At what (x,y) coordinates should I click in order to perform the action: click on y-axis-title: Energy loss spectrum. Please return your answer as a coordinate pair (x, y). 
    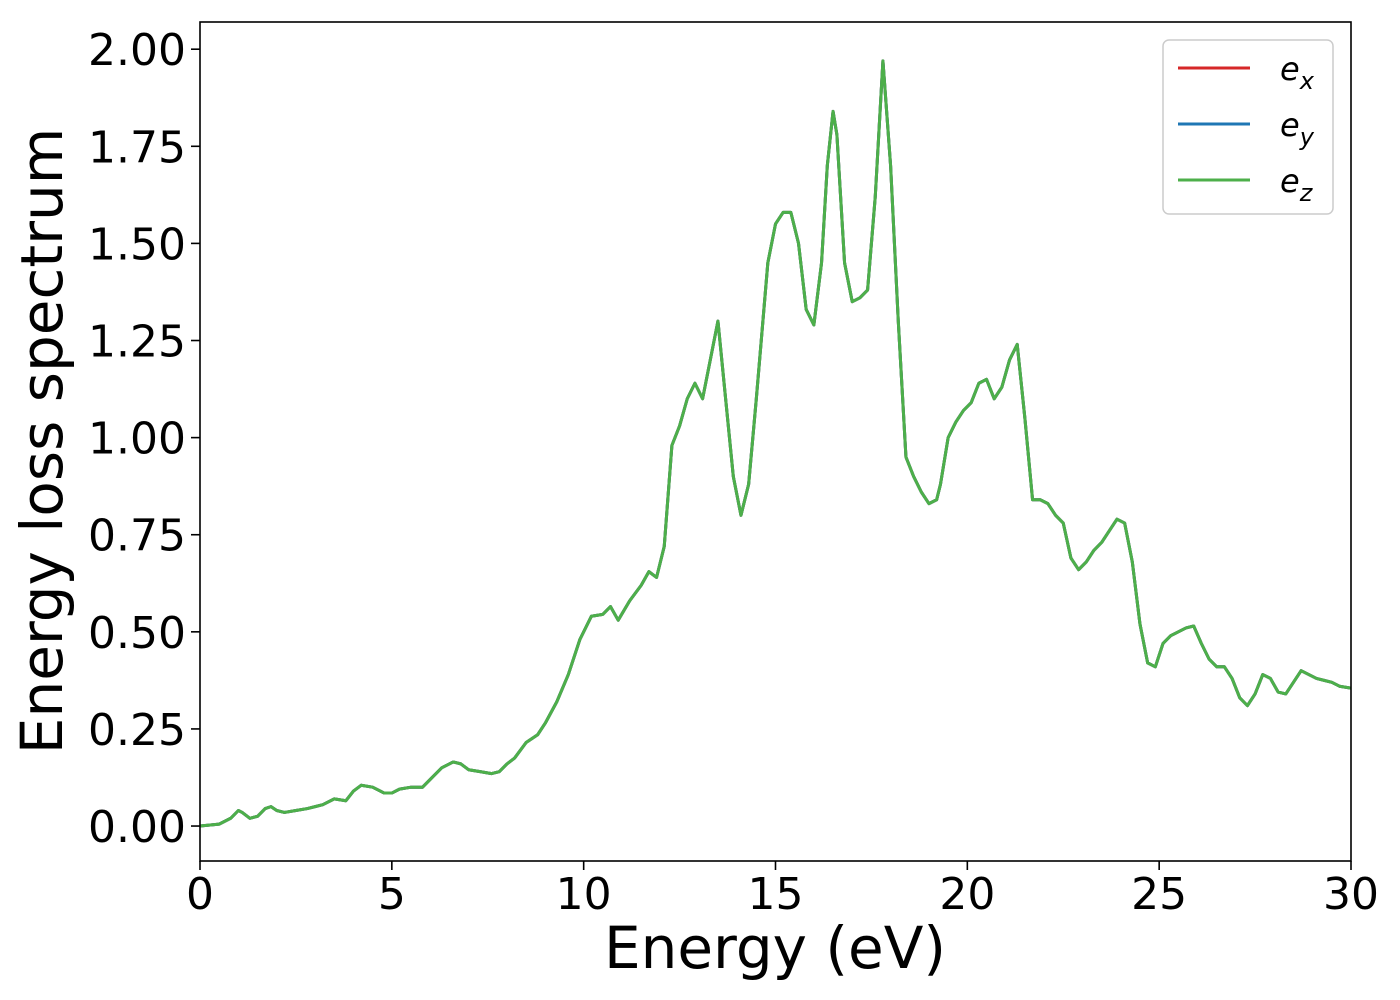
    Looking at the image, I should click on (42, 441).